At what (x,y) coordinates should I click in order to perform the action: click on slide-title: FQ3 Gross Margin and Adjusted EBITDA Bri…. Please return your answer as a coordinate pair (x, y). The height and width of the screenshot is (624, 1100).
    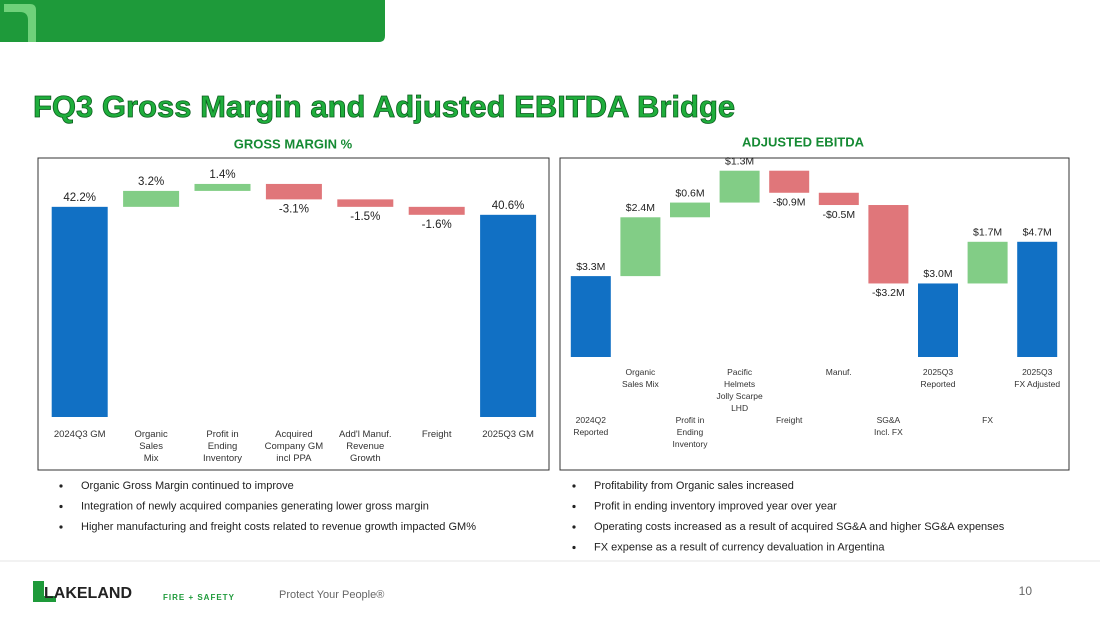
    Looking at the image, I should click on (384, 106).